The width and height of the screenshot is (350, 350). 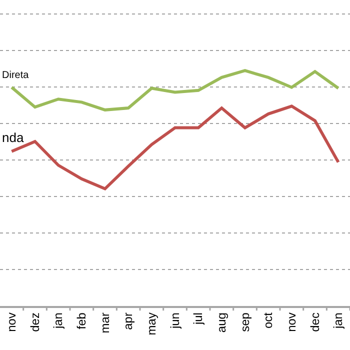 I want to click on x-tick-label: oct, so click(x=268, y=320).